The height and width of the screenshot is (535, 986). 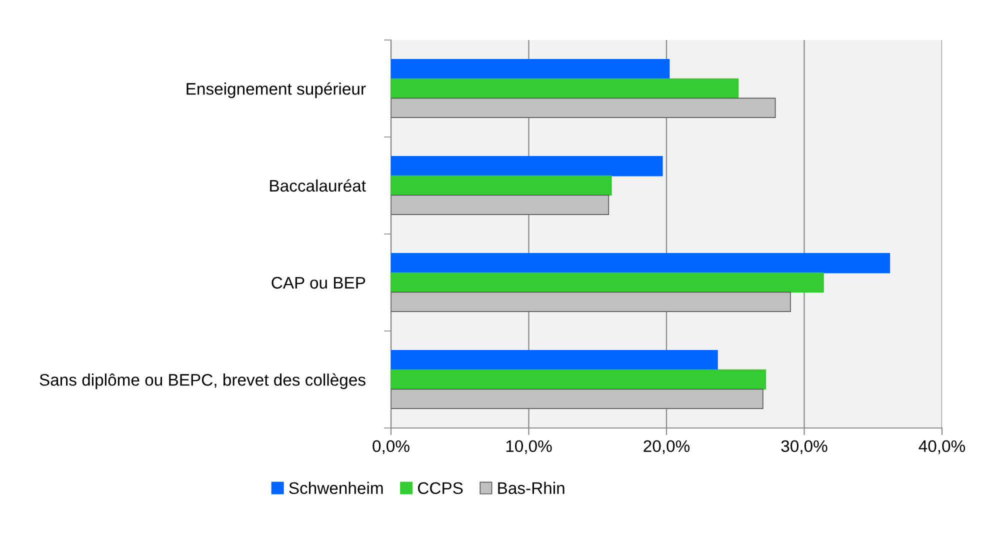 What do you see at coordinates (319, 282) in the screenshot?
I see `y-tick-label: CAP ou BEP` at bounding box center [319, 282].